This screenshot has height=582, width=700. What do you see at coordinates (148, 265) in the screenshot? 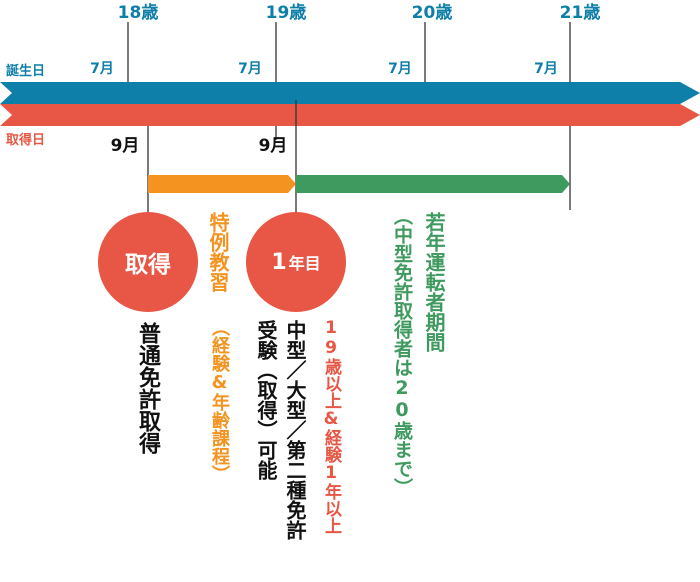
I see `acquire-circle-label: 取得` at bounding box center [148, 265].